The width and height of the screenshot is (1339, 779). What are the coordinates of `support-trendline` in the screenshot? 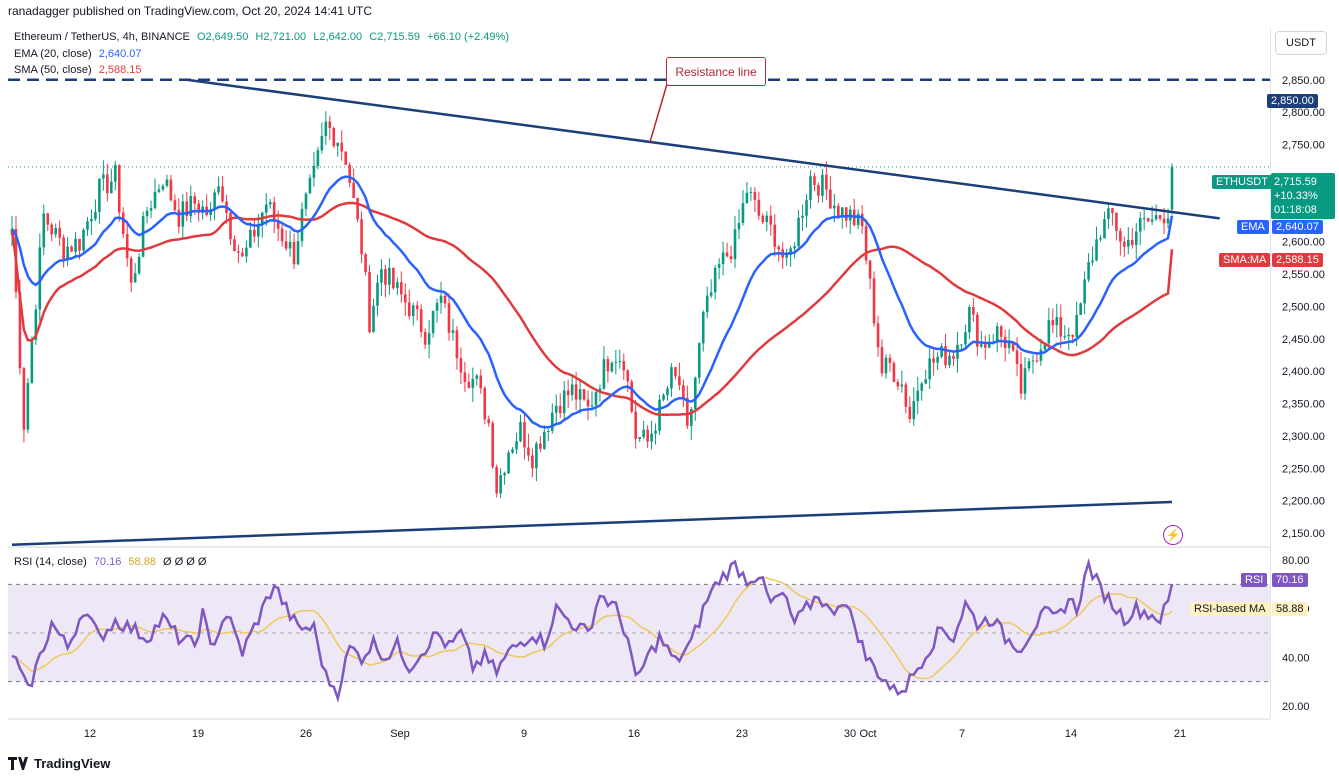 It's located at (592, 523).